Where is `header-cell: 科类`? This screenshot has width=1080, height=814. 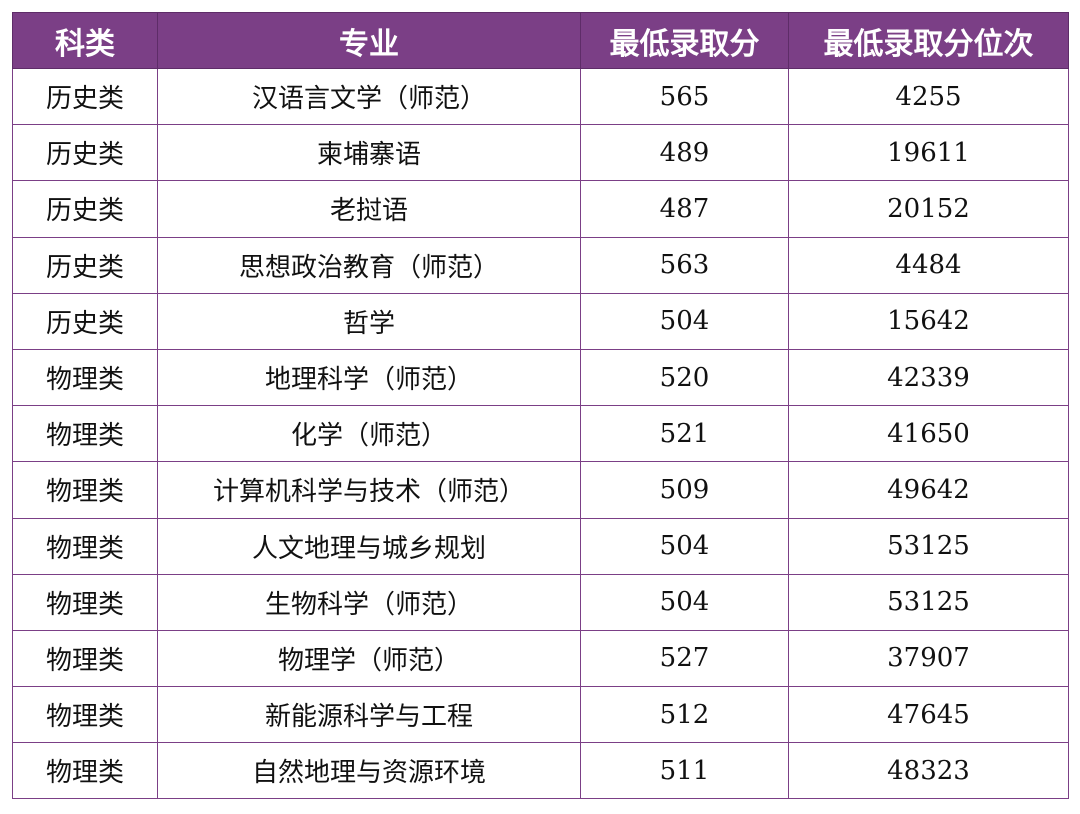 header-cell: 科类 is located at coordinates (85, 40).